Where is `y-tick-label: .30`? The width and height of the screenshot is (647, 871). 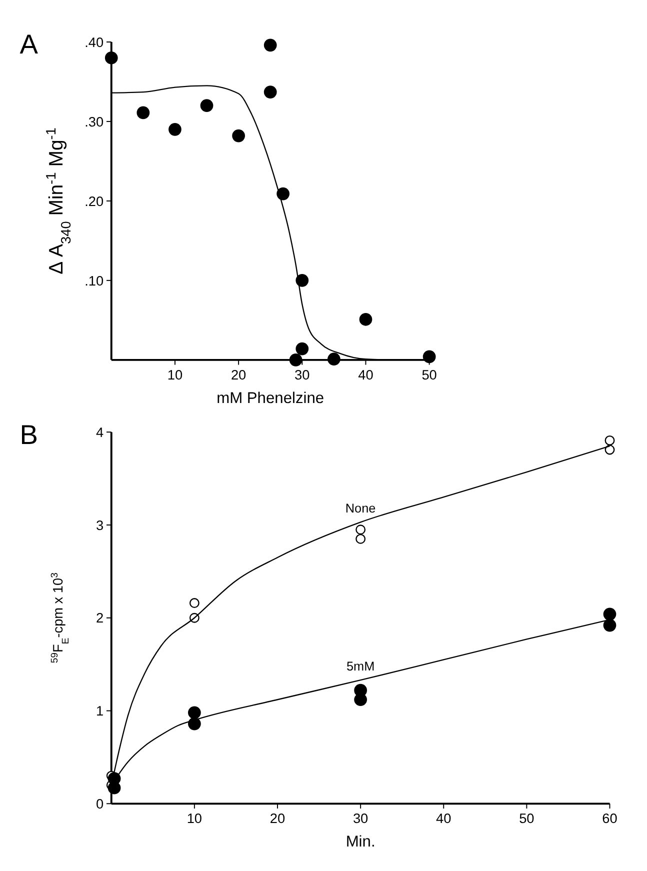 y-tick-label: .30 is located at coordinates (94, 122).